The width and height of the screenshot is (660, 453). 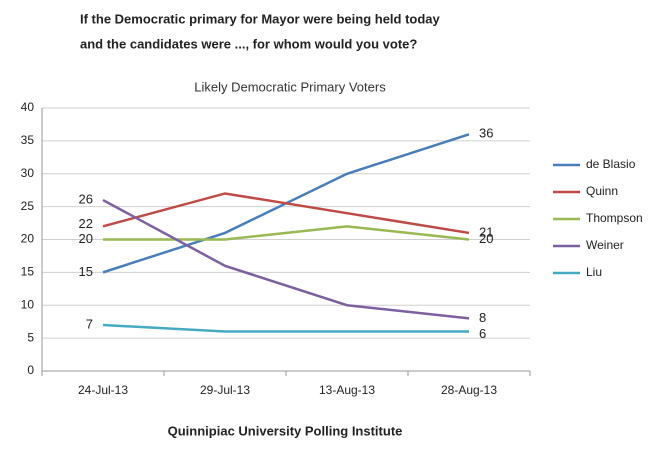 What do you see at coordinates (290, 86) in the screenshot?
I see `chart-subtitle: Likely Democratic Primary Voters` at bounding box center [290, 86].